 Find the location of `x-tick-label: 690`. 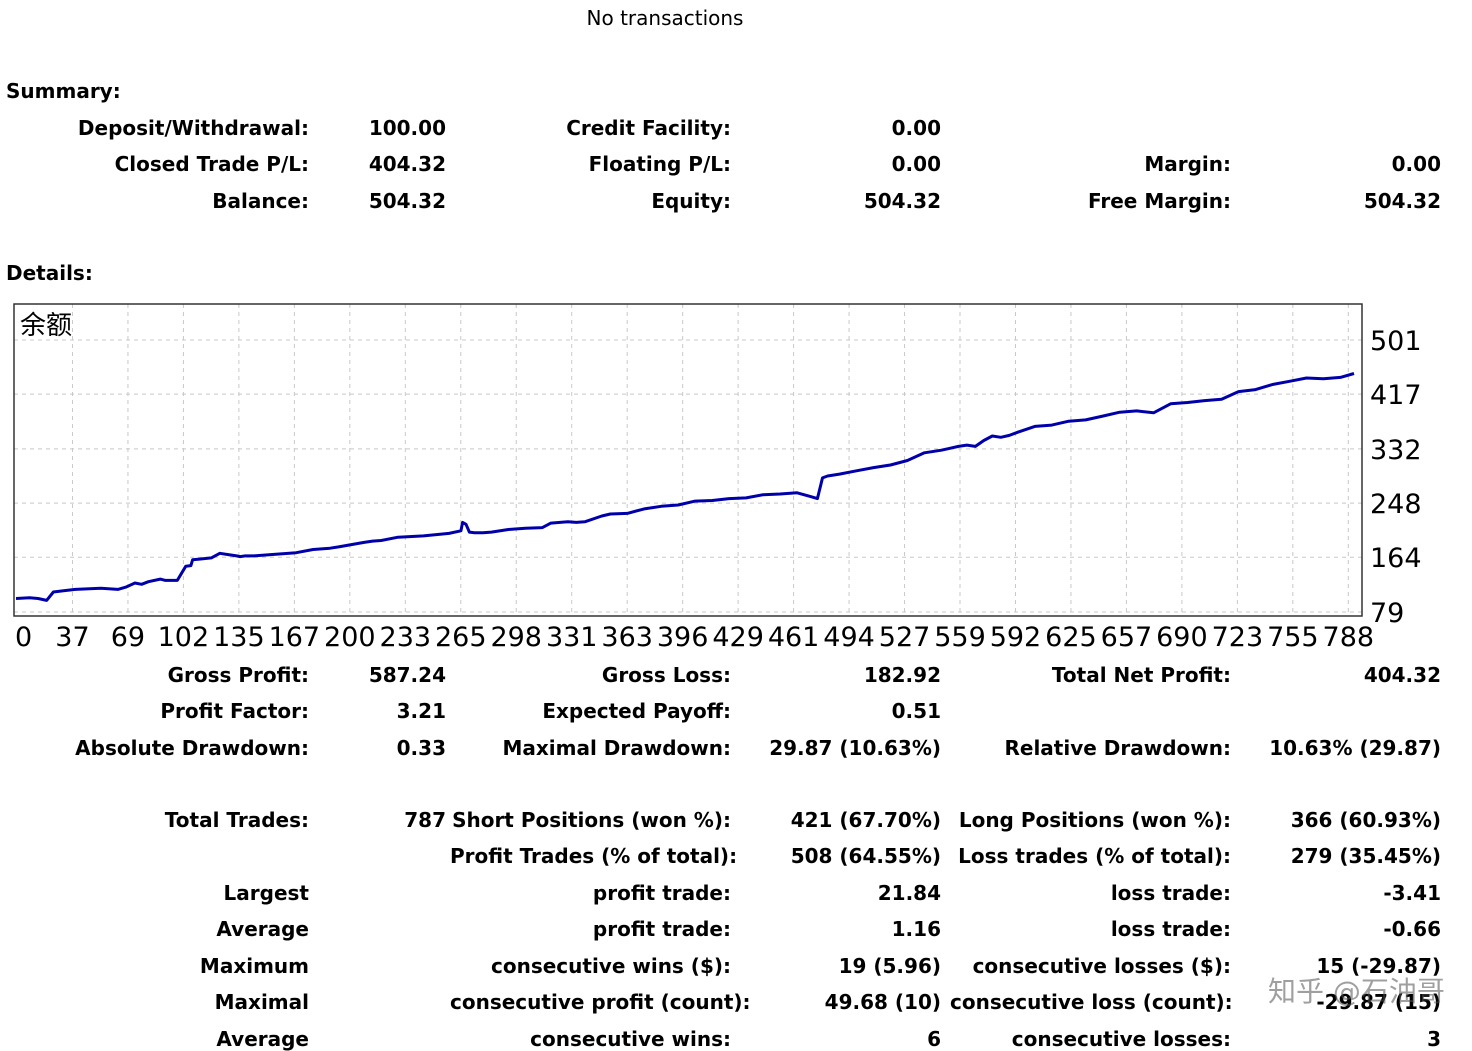

x-tick-label: 690 is located at coordinates (1182, 635).